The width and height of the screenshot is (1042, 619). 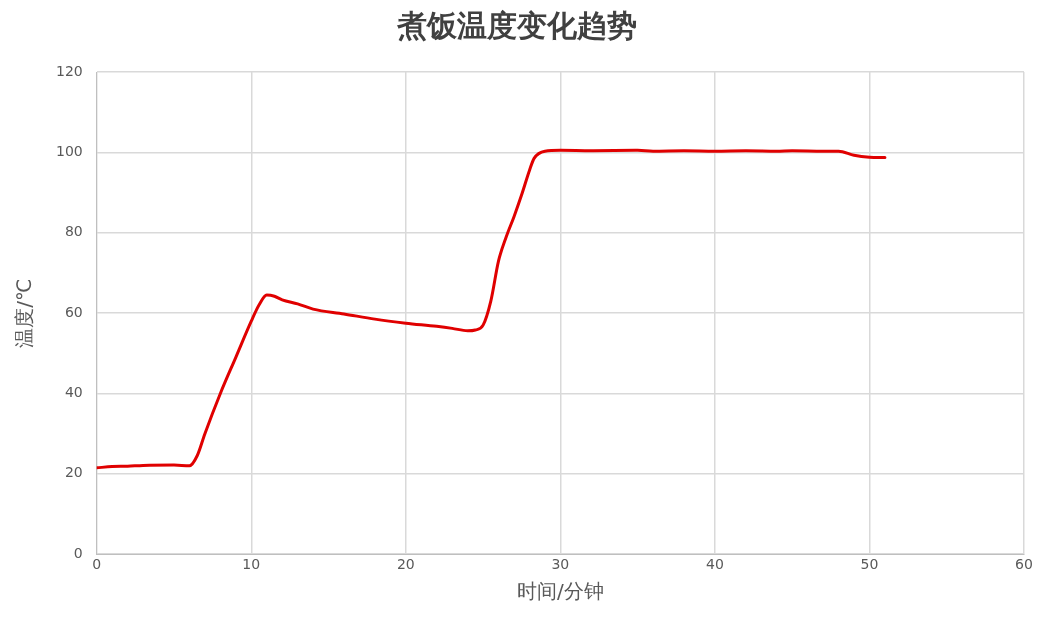 What do you see at coordinates (69, 151) in the screenshot?
I see `y-tick-label: 100` at bounding box center [69, 151].